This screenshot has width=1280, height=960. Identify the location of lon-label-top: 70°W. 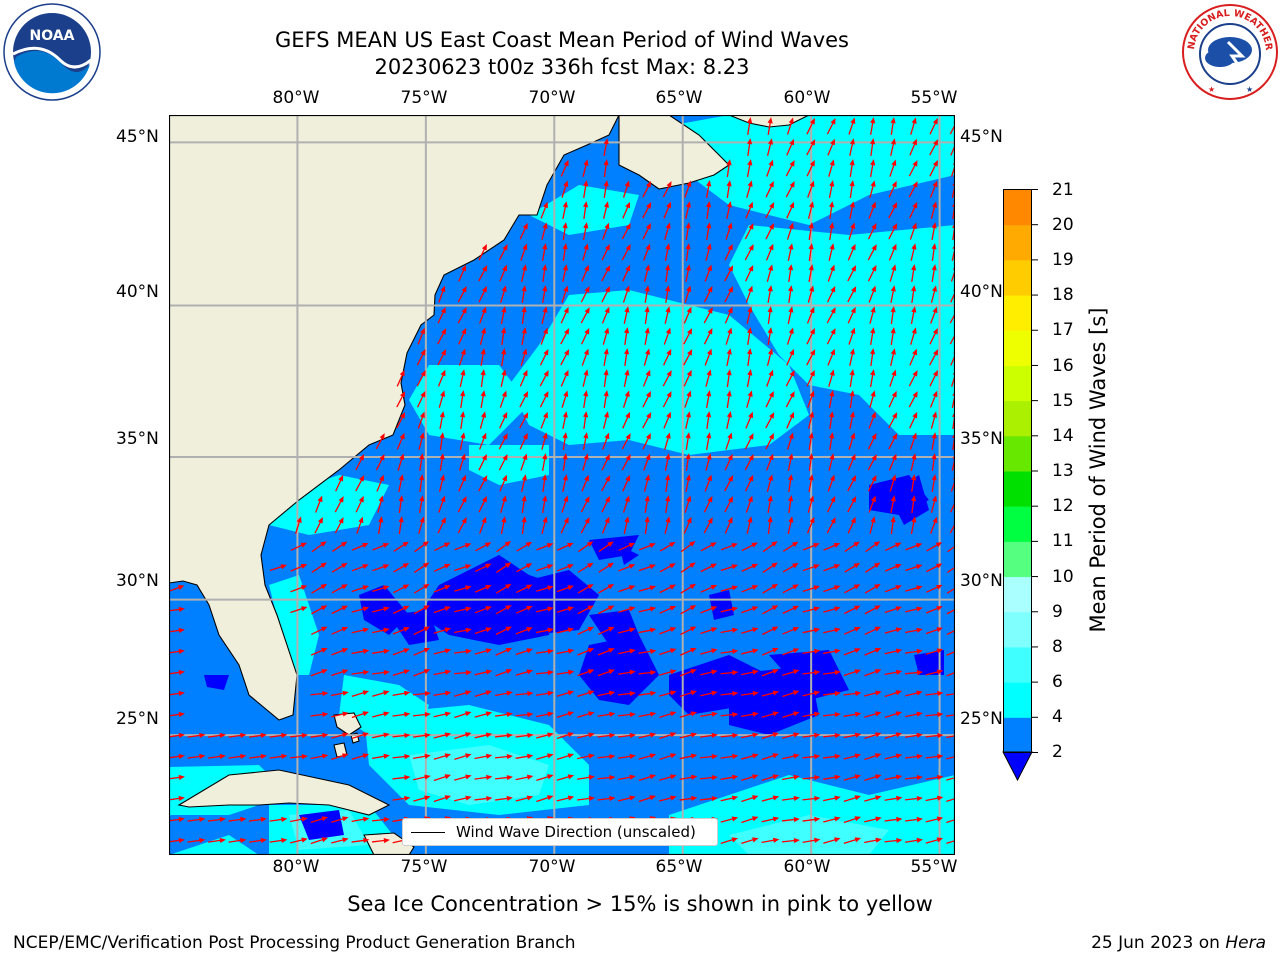
(552, 98).